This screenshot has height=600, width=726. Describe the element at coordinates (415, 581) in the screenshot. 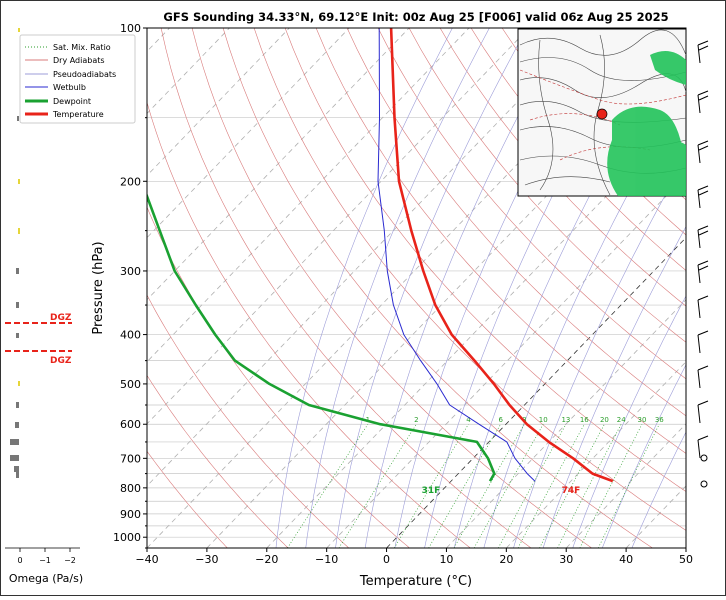

I see `x-axis-label: Temperature (°C)` at that location.